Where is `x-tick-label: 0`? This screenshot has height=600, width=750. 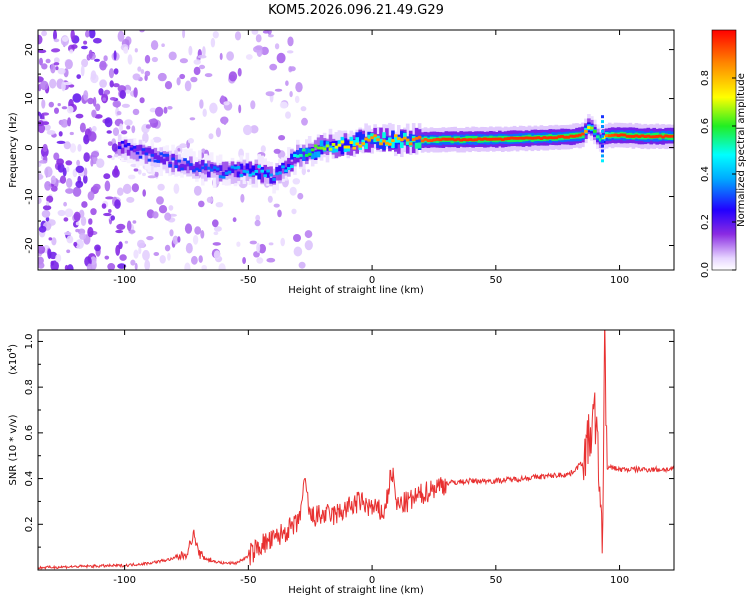
x-tick-label: 0 is located at coordinates (372, 580).